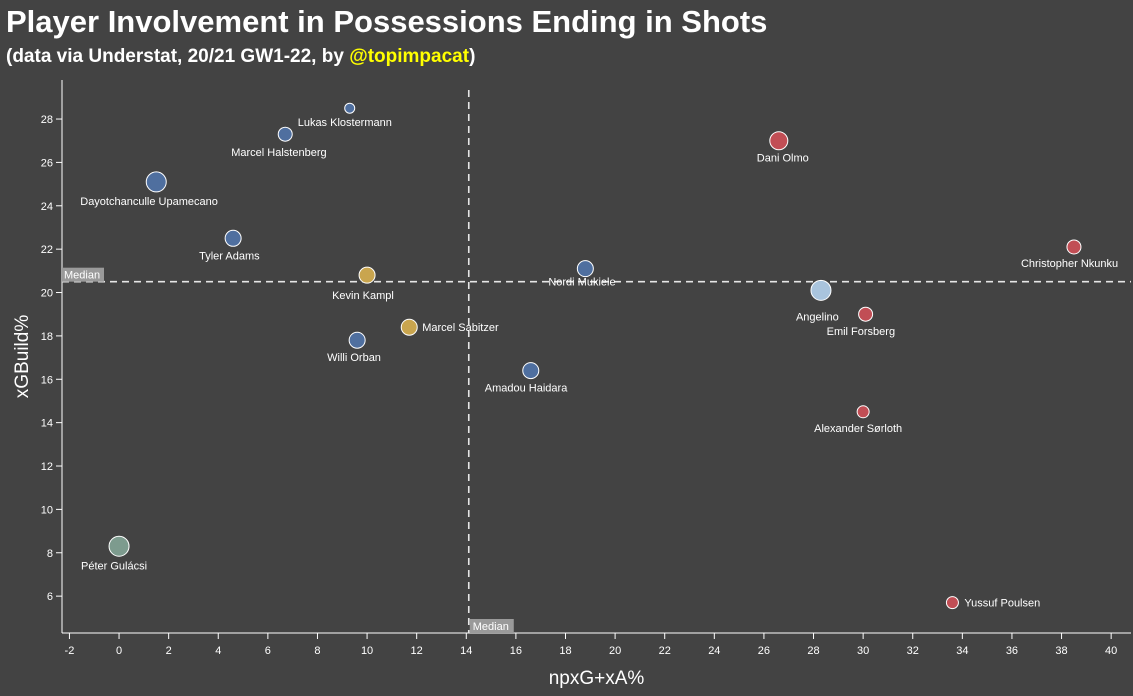 This screenshot has width=1133, height=696. I want to click on point-label: Péter Gulácsi, so click(114, 566).